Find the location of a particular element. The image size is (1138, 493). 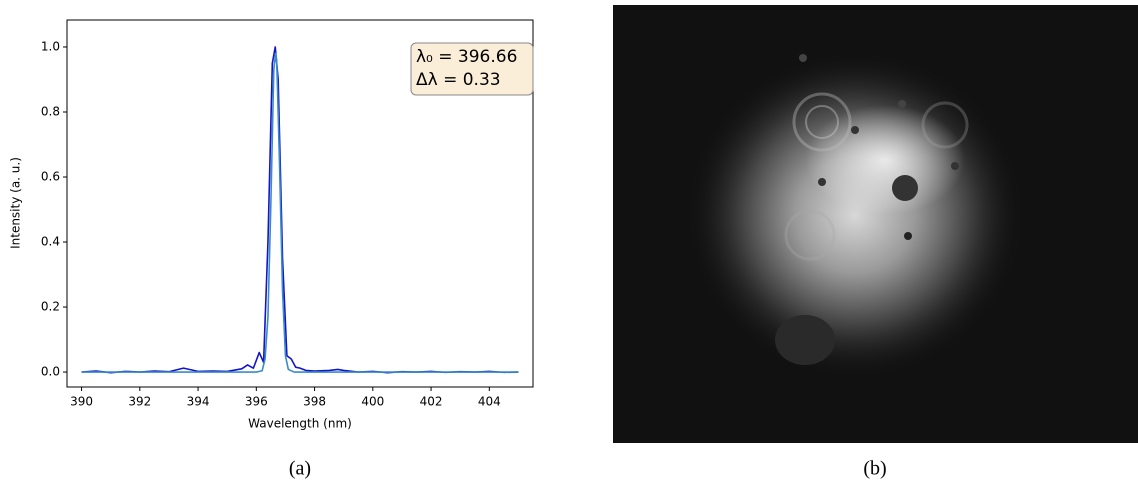

x-tick-label: 400 is located at coordinates (372, 402).